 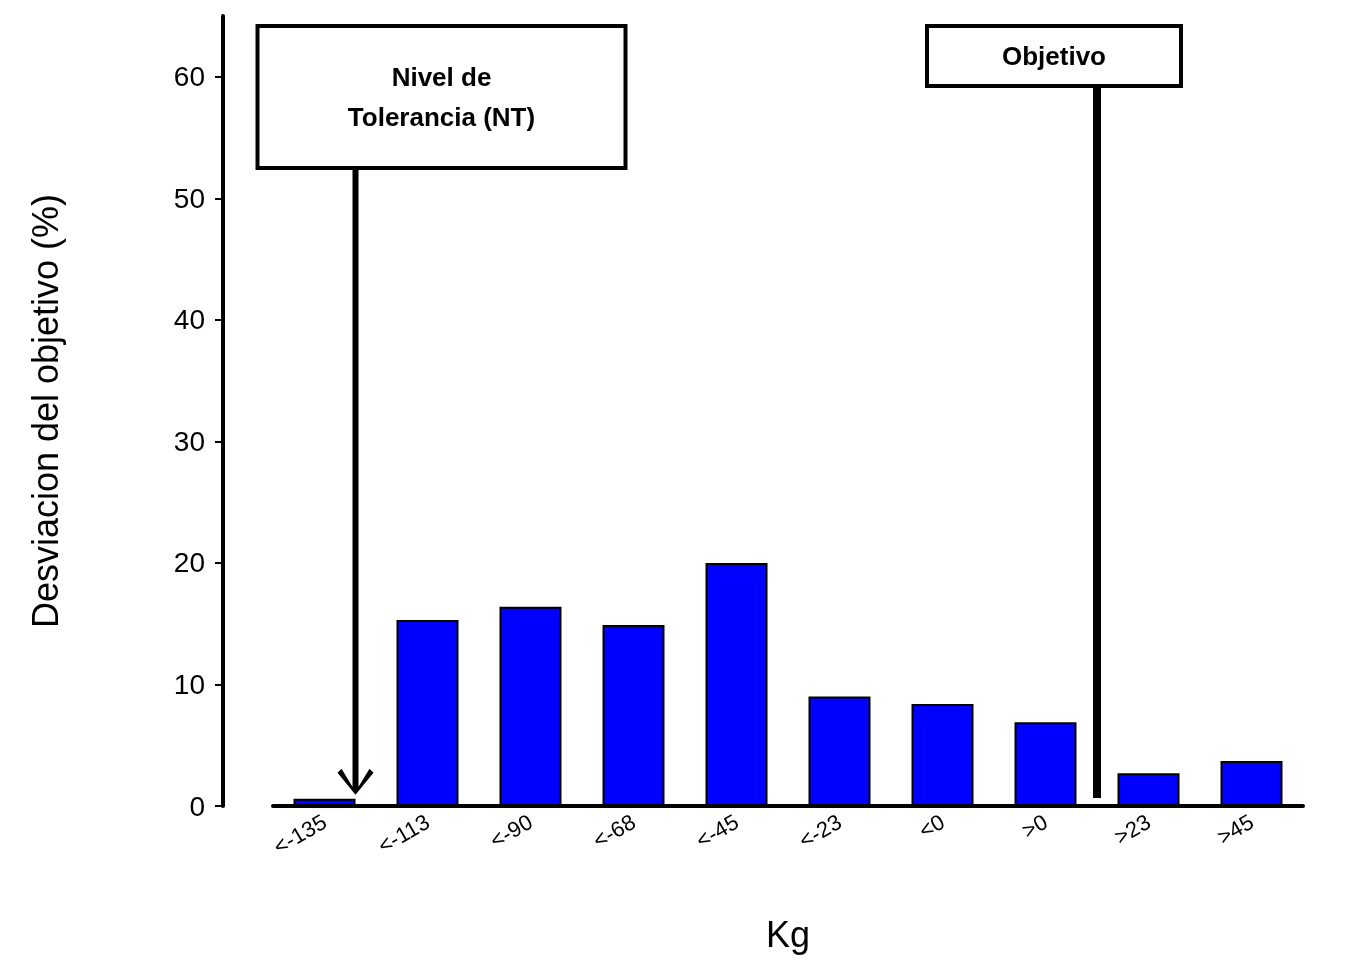 I want to click on y-tick-label: 0, so click(x=197, y=806).